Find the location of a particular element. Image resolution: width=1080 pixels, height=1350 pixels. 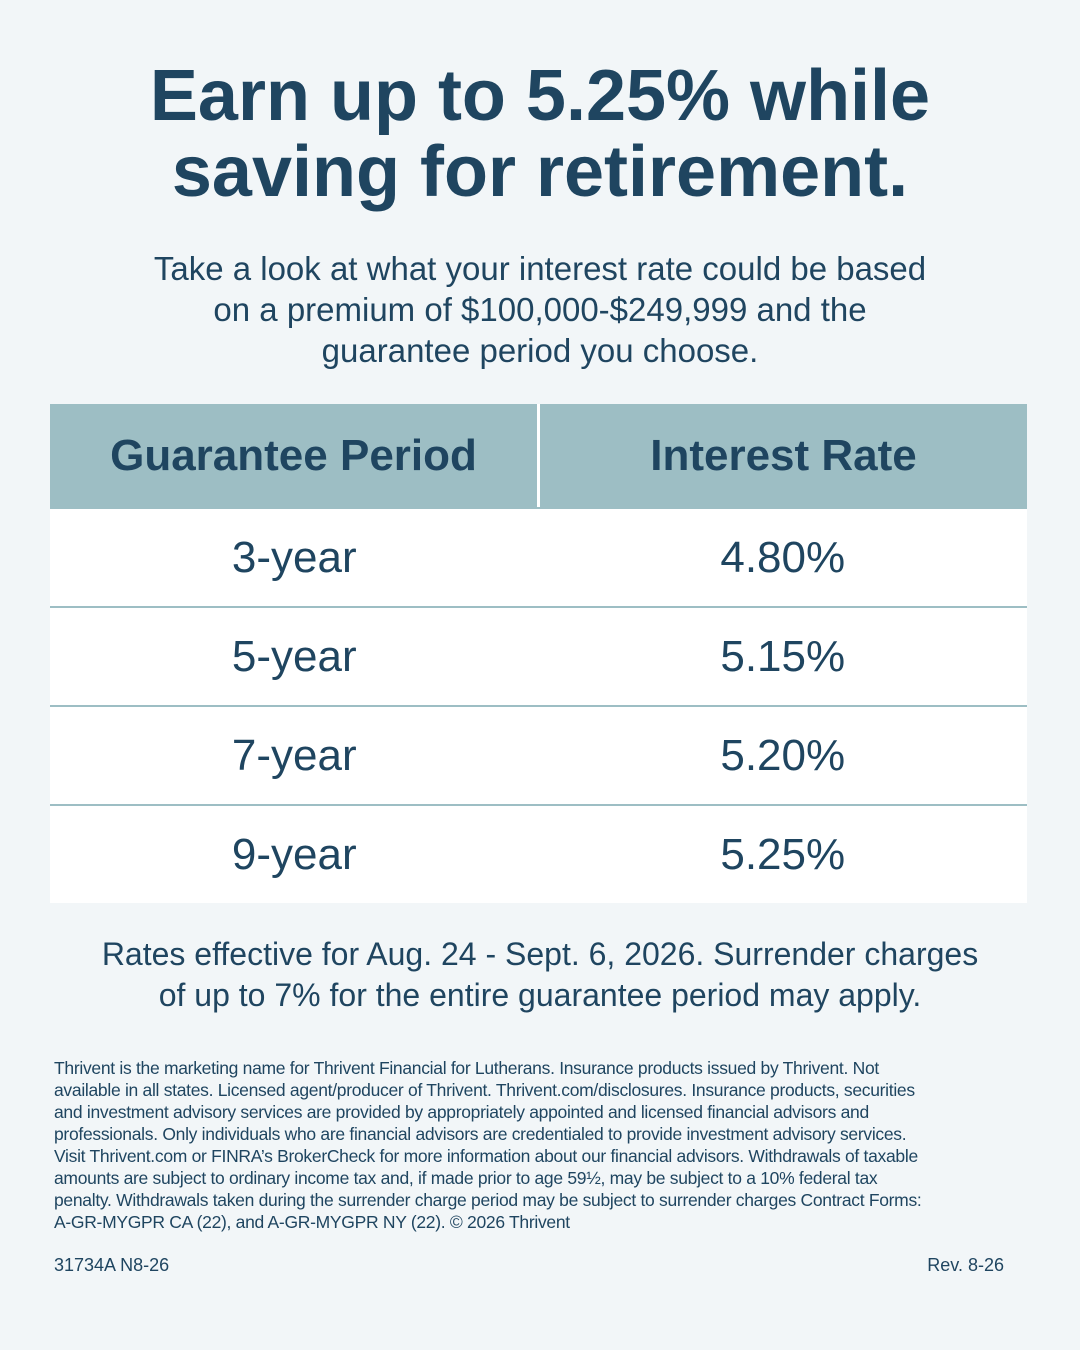

table-row: 7-year 5.20% is located at coordinates (538, 754).